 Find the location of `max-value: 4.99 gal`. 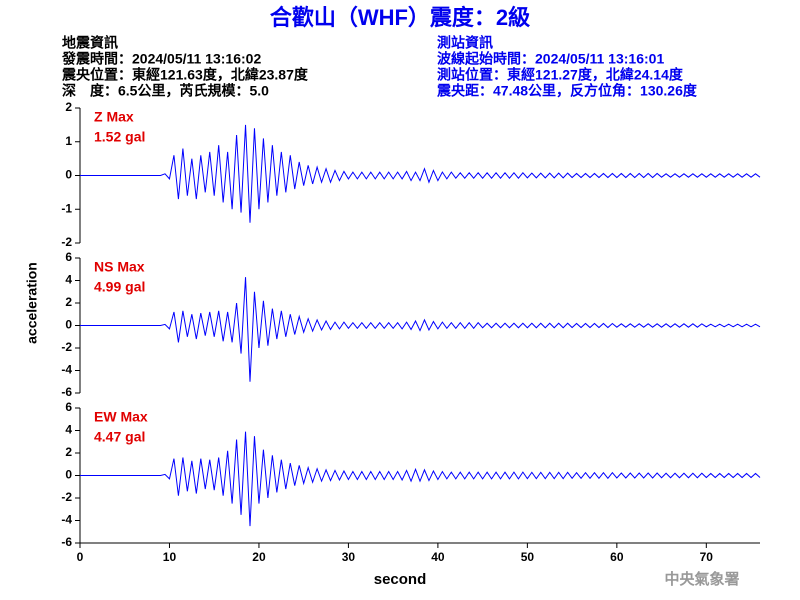

max-value: 4.99 gal is located at coordinates (119, 287).